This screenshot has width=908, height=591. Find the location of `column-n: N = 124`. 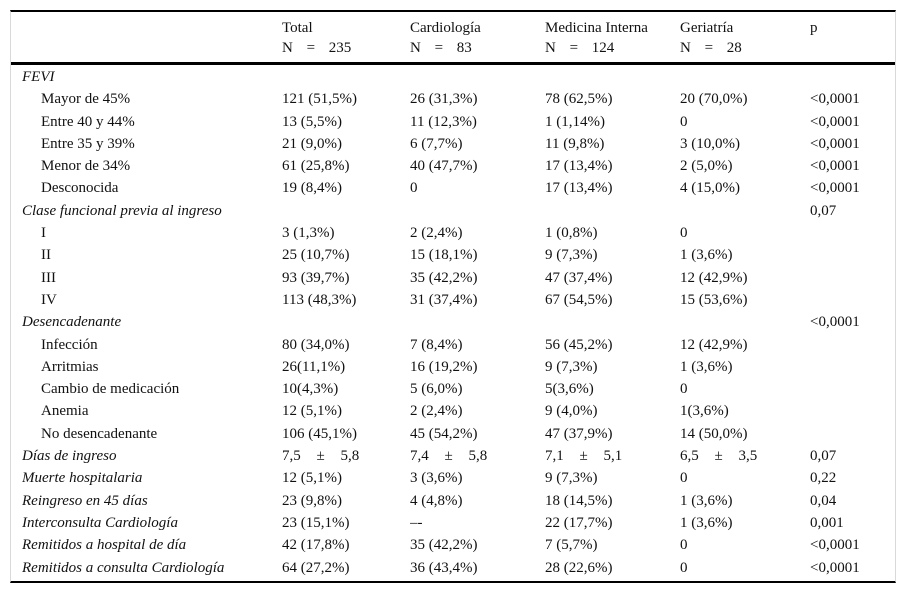

column-n: N = 124 is located at coordinates (580, 48).